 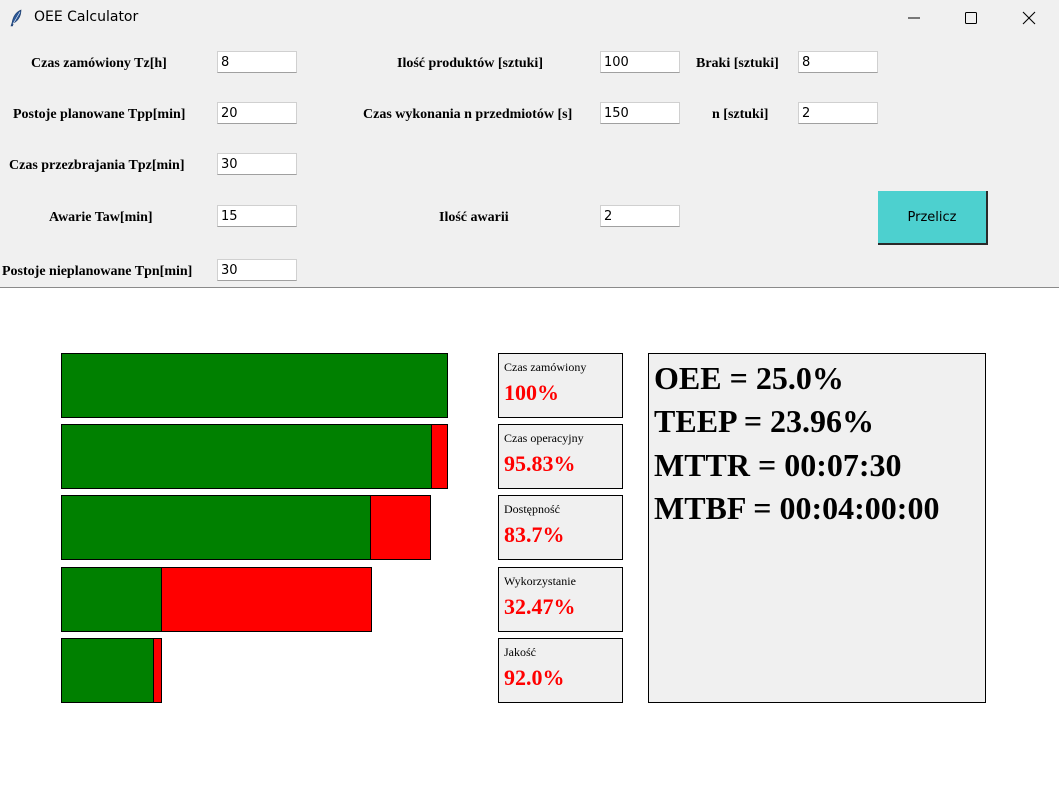 What do you see at coordinates (257, 62) in the screenshot?
I see `tz-input` at bounding box center [257, 62].